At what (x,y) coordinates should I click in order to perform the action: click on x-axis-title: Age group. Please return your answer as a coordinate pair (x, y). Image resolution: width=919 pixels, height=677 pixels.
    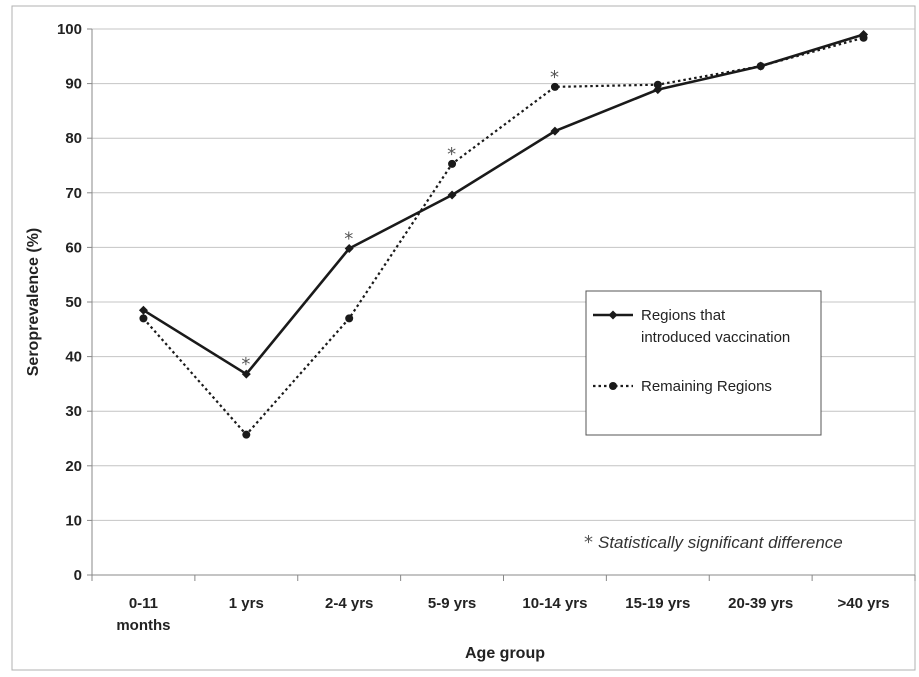
    Looking at the image, I should click on (505, 653).